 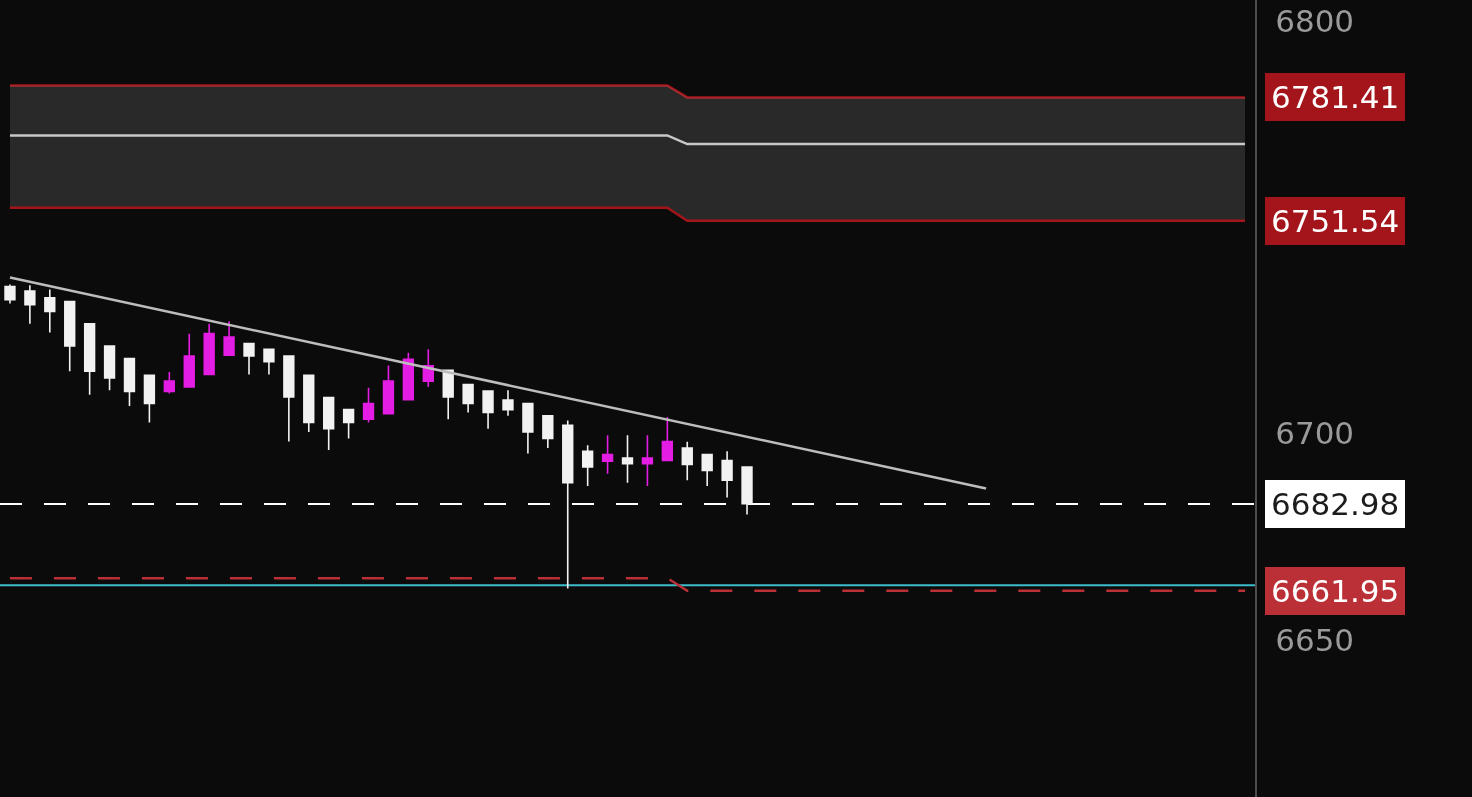 What do you see at coordinates (1335, 221) in the screenshot?
I see `data-label: 6751.54` at bounding box center [1335, 221].